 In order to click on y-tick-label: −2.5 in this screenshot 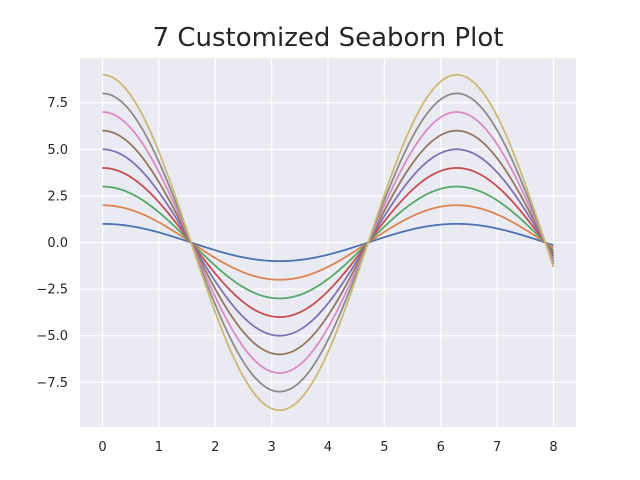, I will do `click(52, 290)`.